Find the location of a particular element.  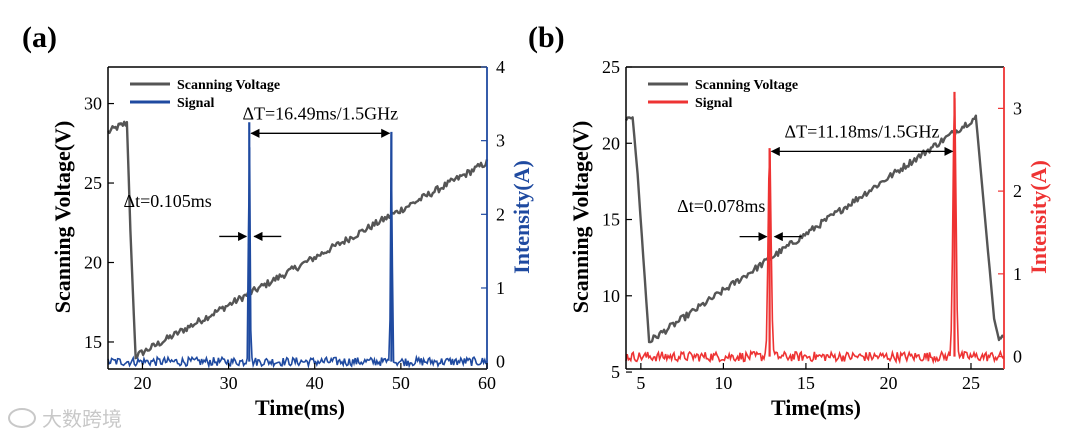

y-left-tick-label-b-20: 20 is located at coordinates (611, 143).